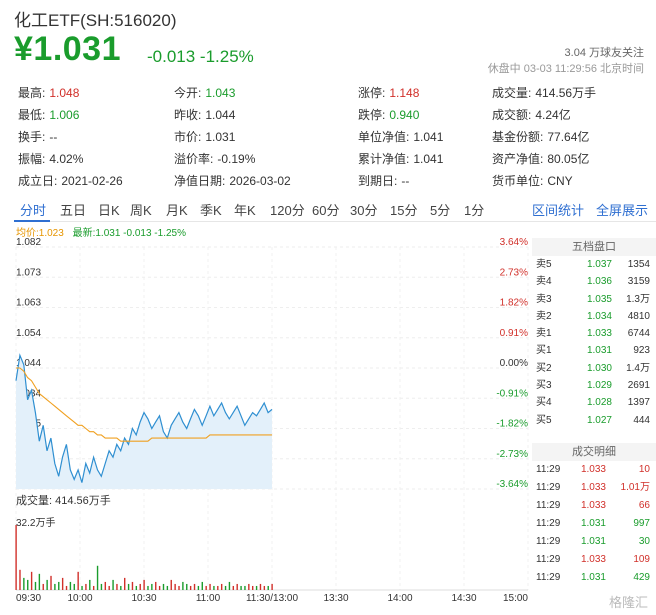  Describe the element at coordinates (92, 181) in the screenshot. I see `stat-value: 2021-02-26` at that location.